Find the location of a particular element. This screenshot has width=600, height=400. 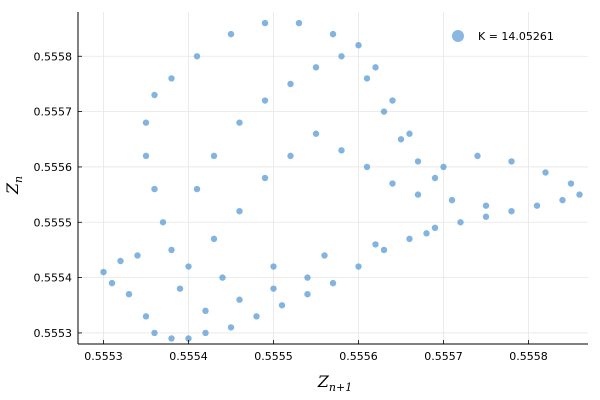

y-axis-label-main: Z is located at coordinates (12, 188).